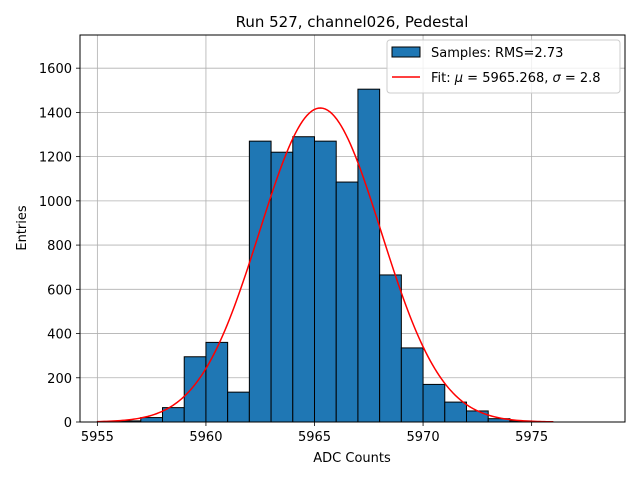 The height and width of the screenshot is (480, 640). I want to click on y-tick-label: 1200, so click(55, 158).